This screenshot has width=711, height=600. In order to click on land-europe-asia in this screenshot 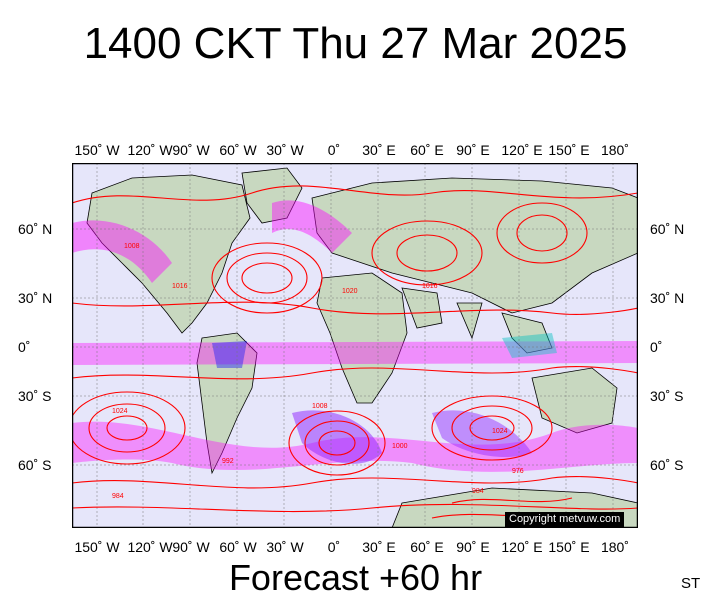, I will do `click(474, 245)`.